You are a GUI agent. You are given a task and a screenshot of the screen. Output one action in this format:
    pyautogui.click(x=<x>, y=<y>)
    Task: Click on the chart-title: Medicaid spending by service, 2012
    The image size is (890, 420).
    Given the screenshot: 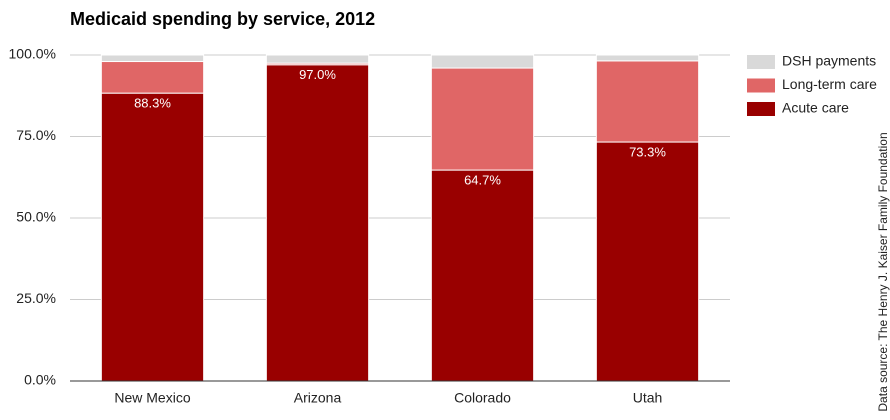 What is the action you would take?
    pyautogui.click(x=222, y=19)
    